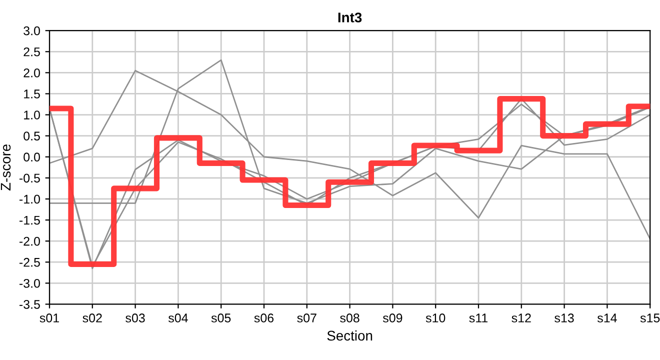 The width and height of the screenshot is (660, 360). What do you see at coordinates (306, 318) in the screenshot?
I see `x-tick-label: s07` at bounding box center [306, 318].